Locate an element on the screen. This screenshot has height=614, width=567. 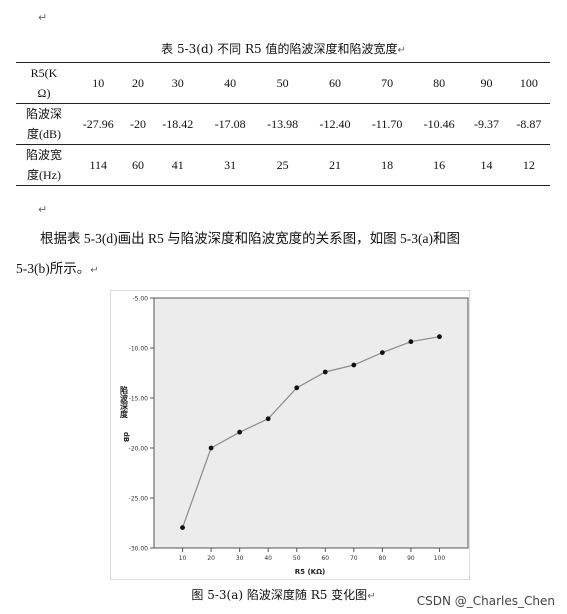
table-cell: -27.96 is located at coordinates (98, 123).